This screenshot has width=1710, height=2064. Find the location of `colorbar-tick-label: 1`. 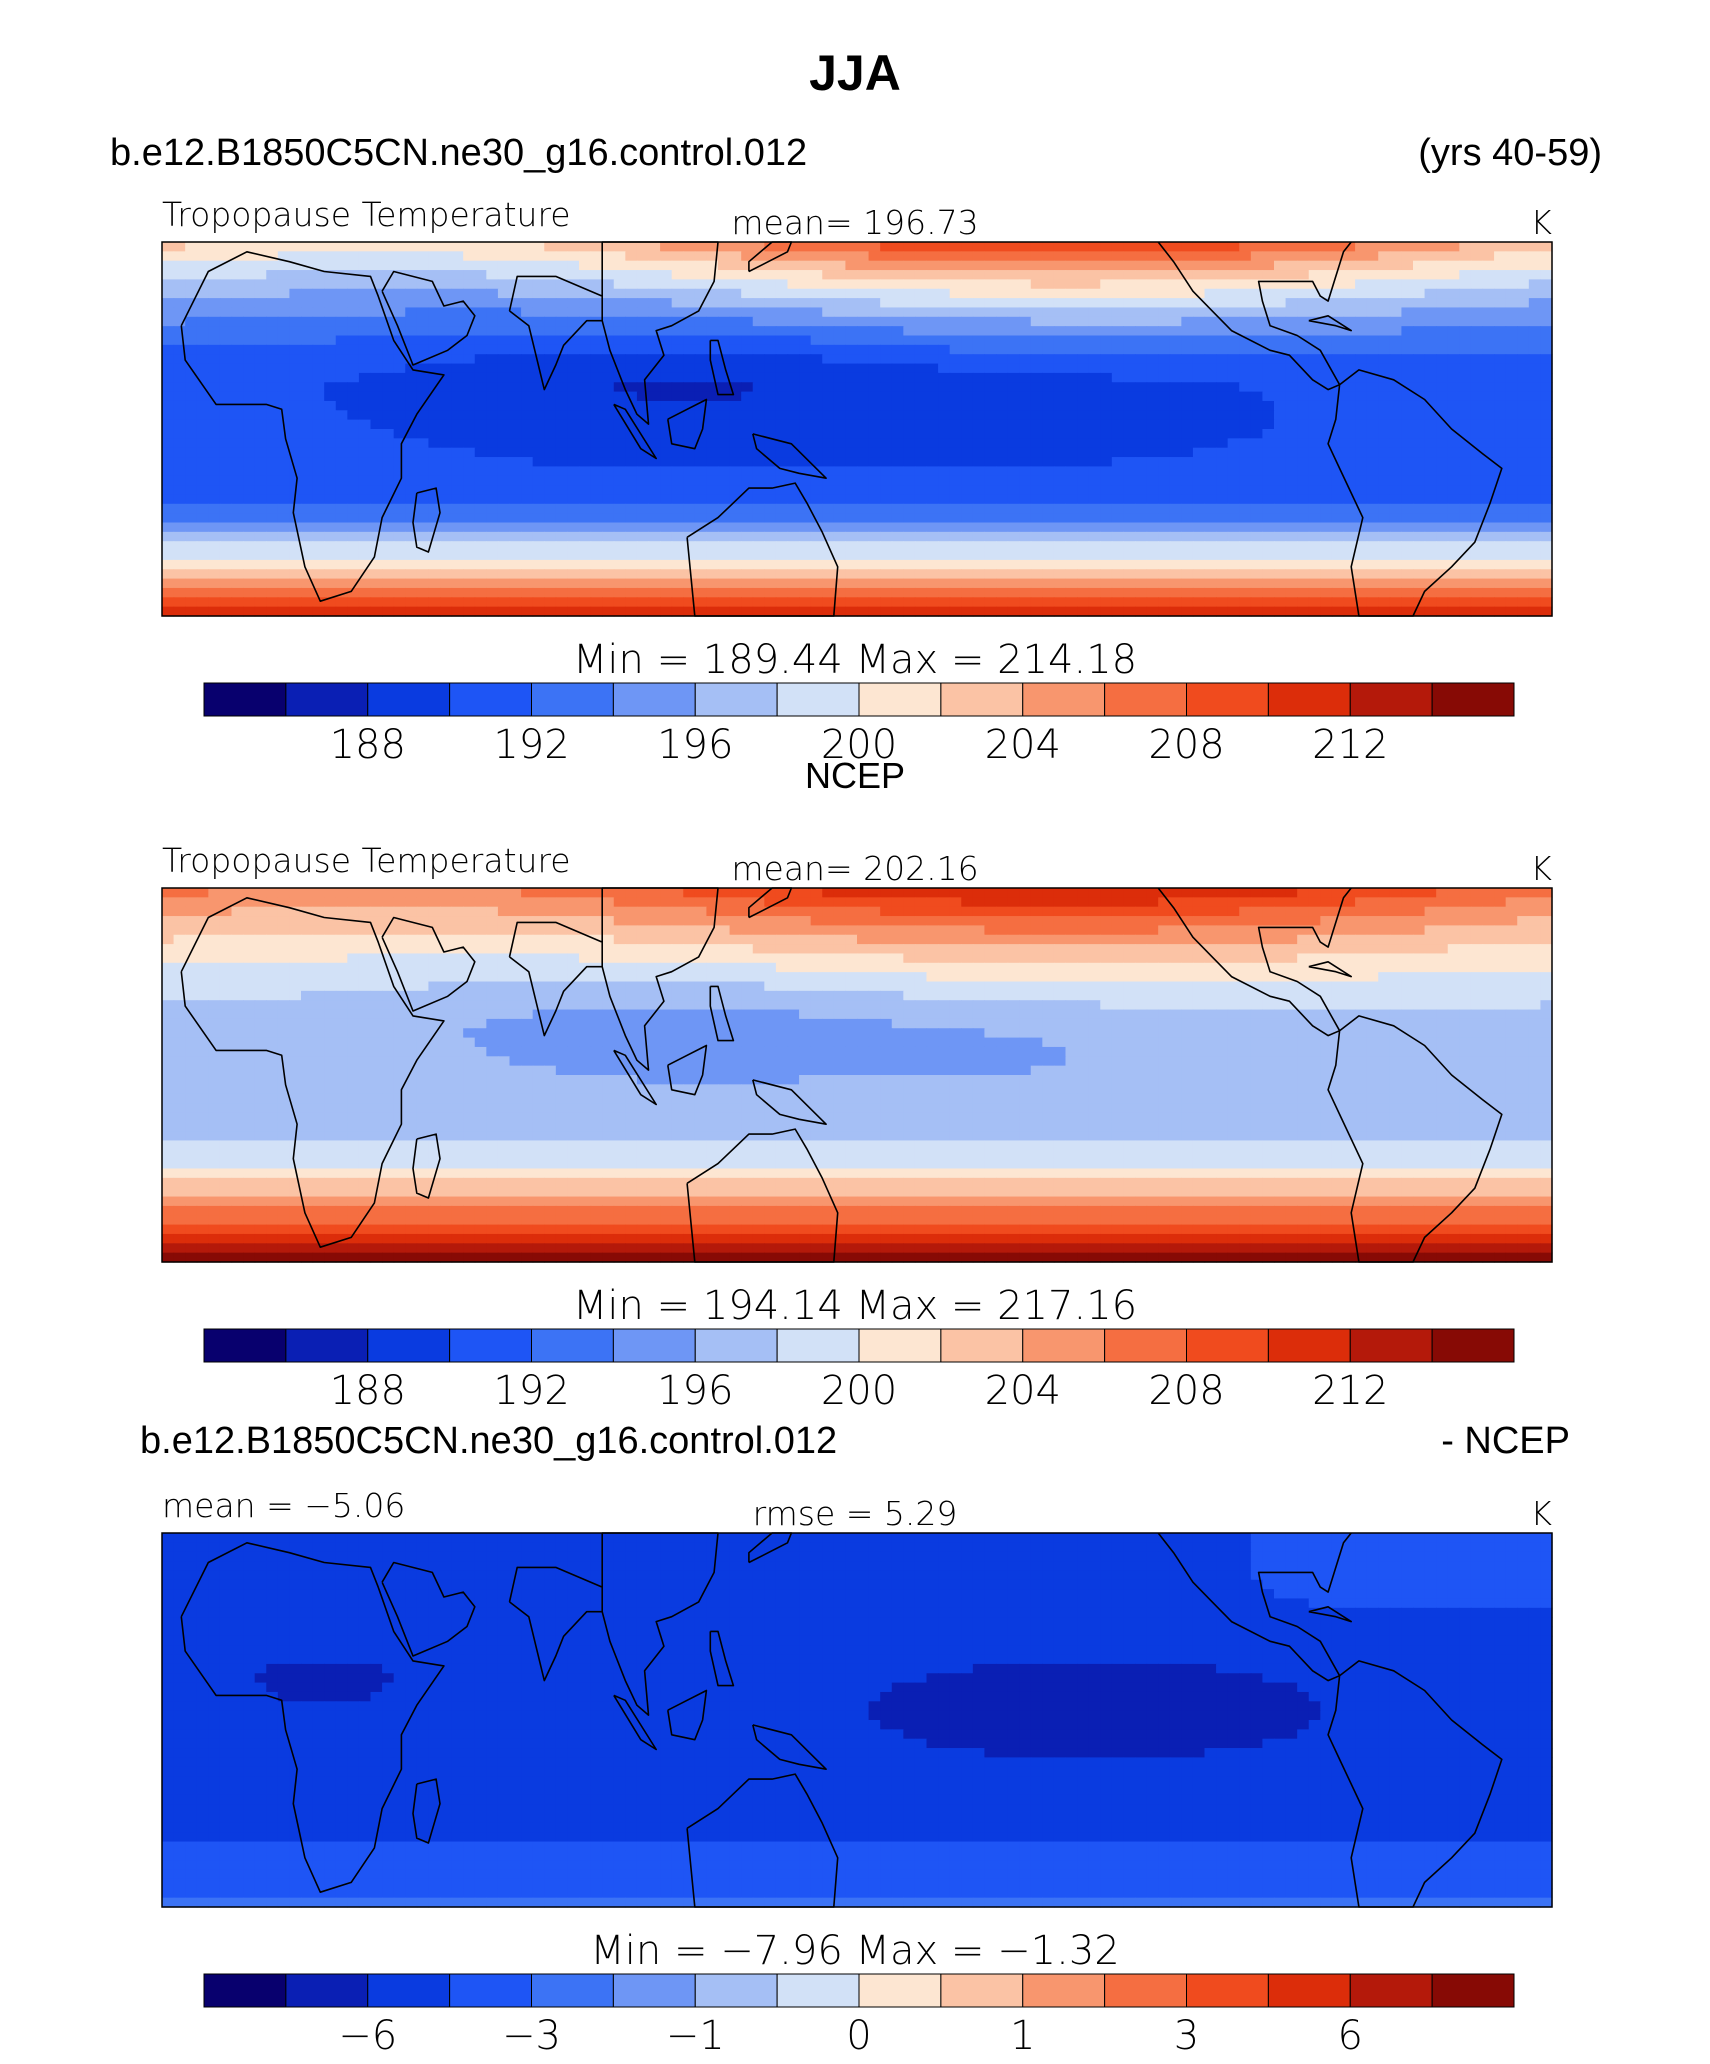

colorbar-tick-label: 1 is located at coordinates (1022, 2036).